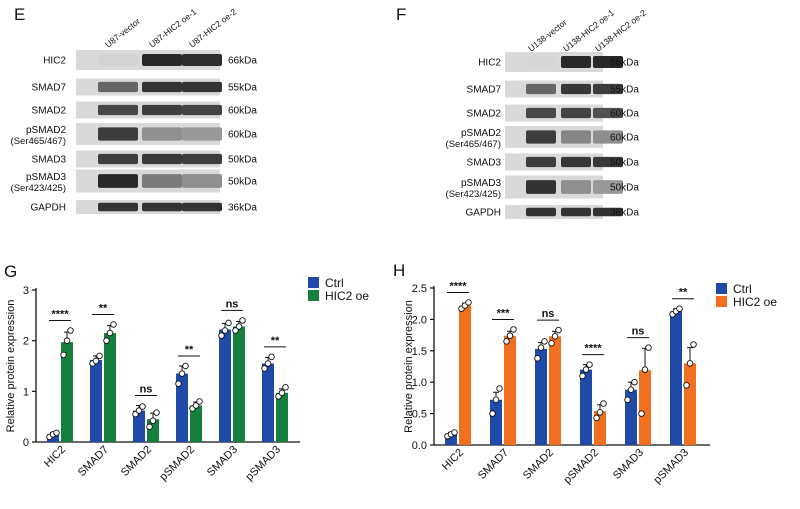 This screenshot has width=800, height=509. What do you see at coordinates (242, 61) in the screenshot?
I see `molecular-weight-label: 66kDa` at bounding box center [242, 61].